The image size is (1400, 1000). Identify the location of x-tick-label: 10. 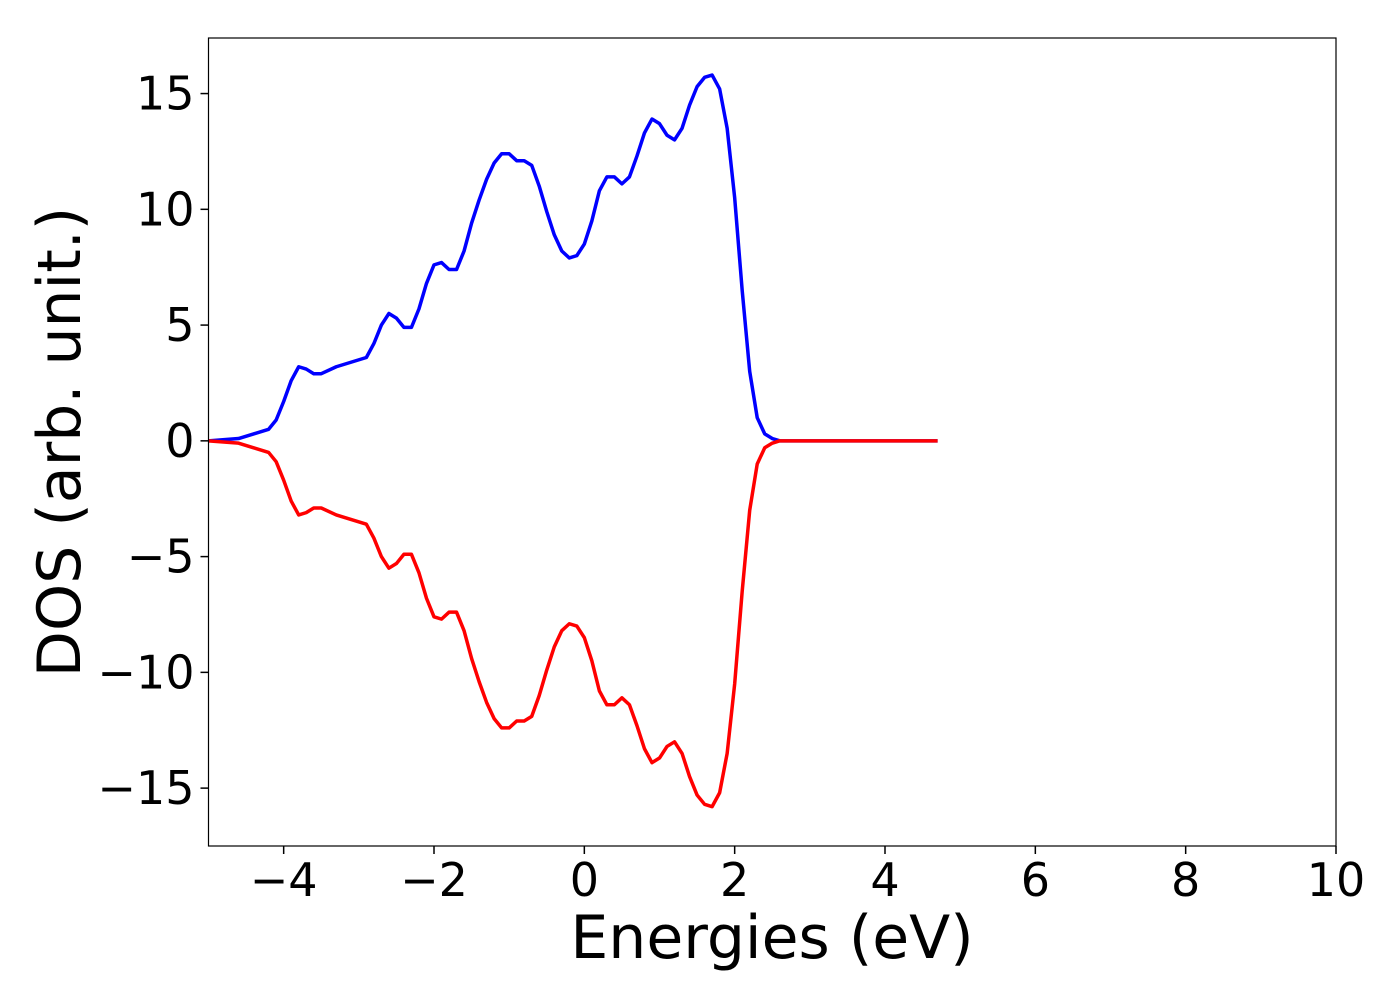
(1336, 880).